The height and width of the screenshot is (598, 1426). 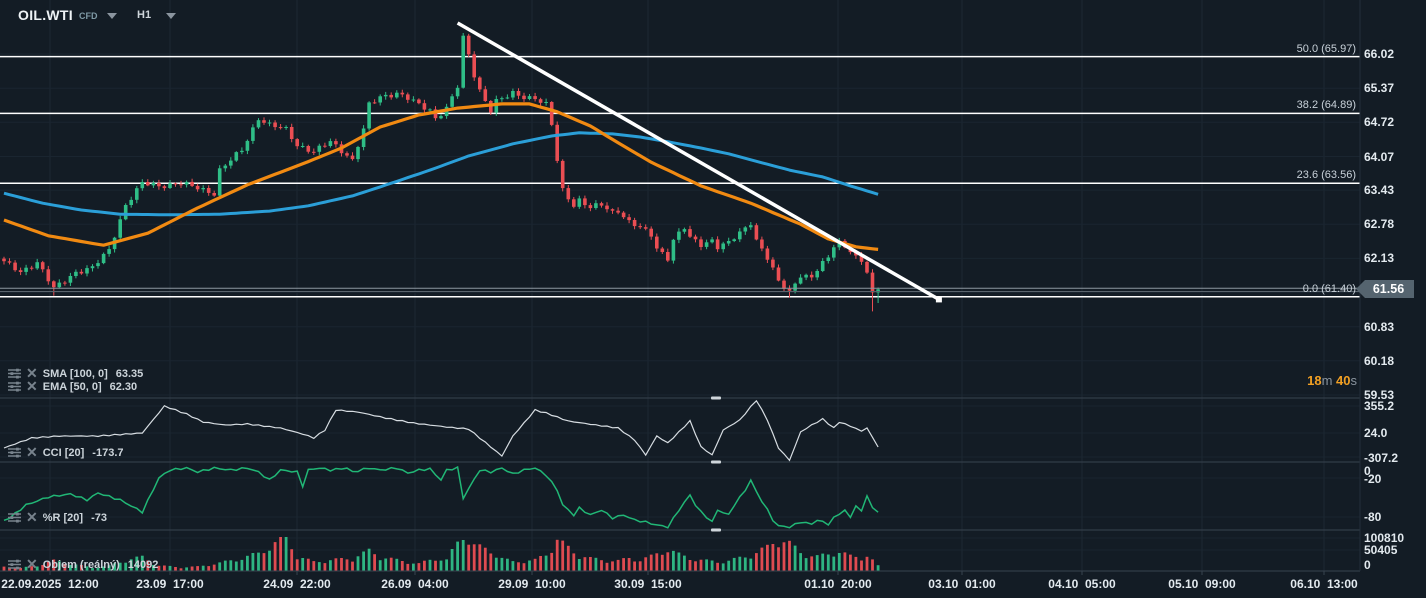 What do you see at coordinates (1326, 48) in the screenshot?
I see `fib-level-label: 50.0 (65.97)` at bounding box center [1326, 48].